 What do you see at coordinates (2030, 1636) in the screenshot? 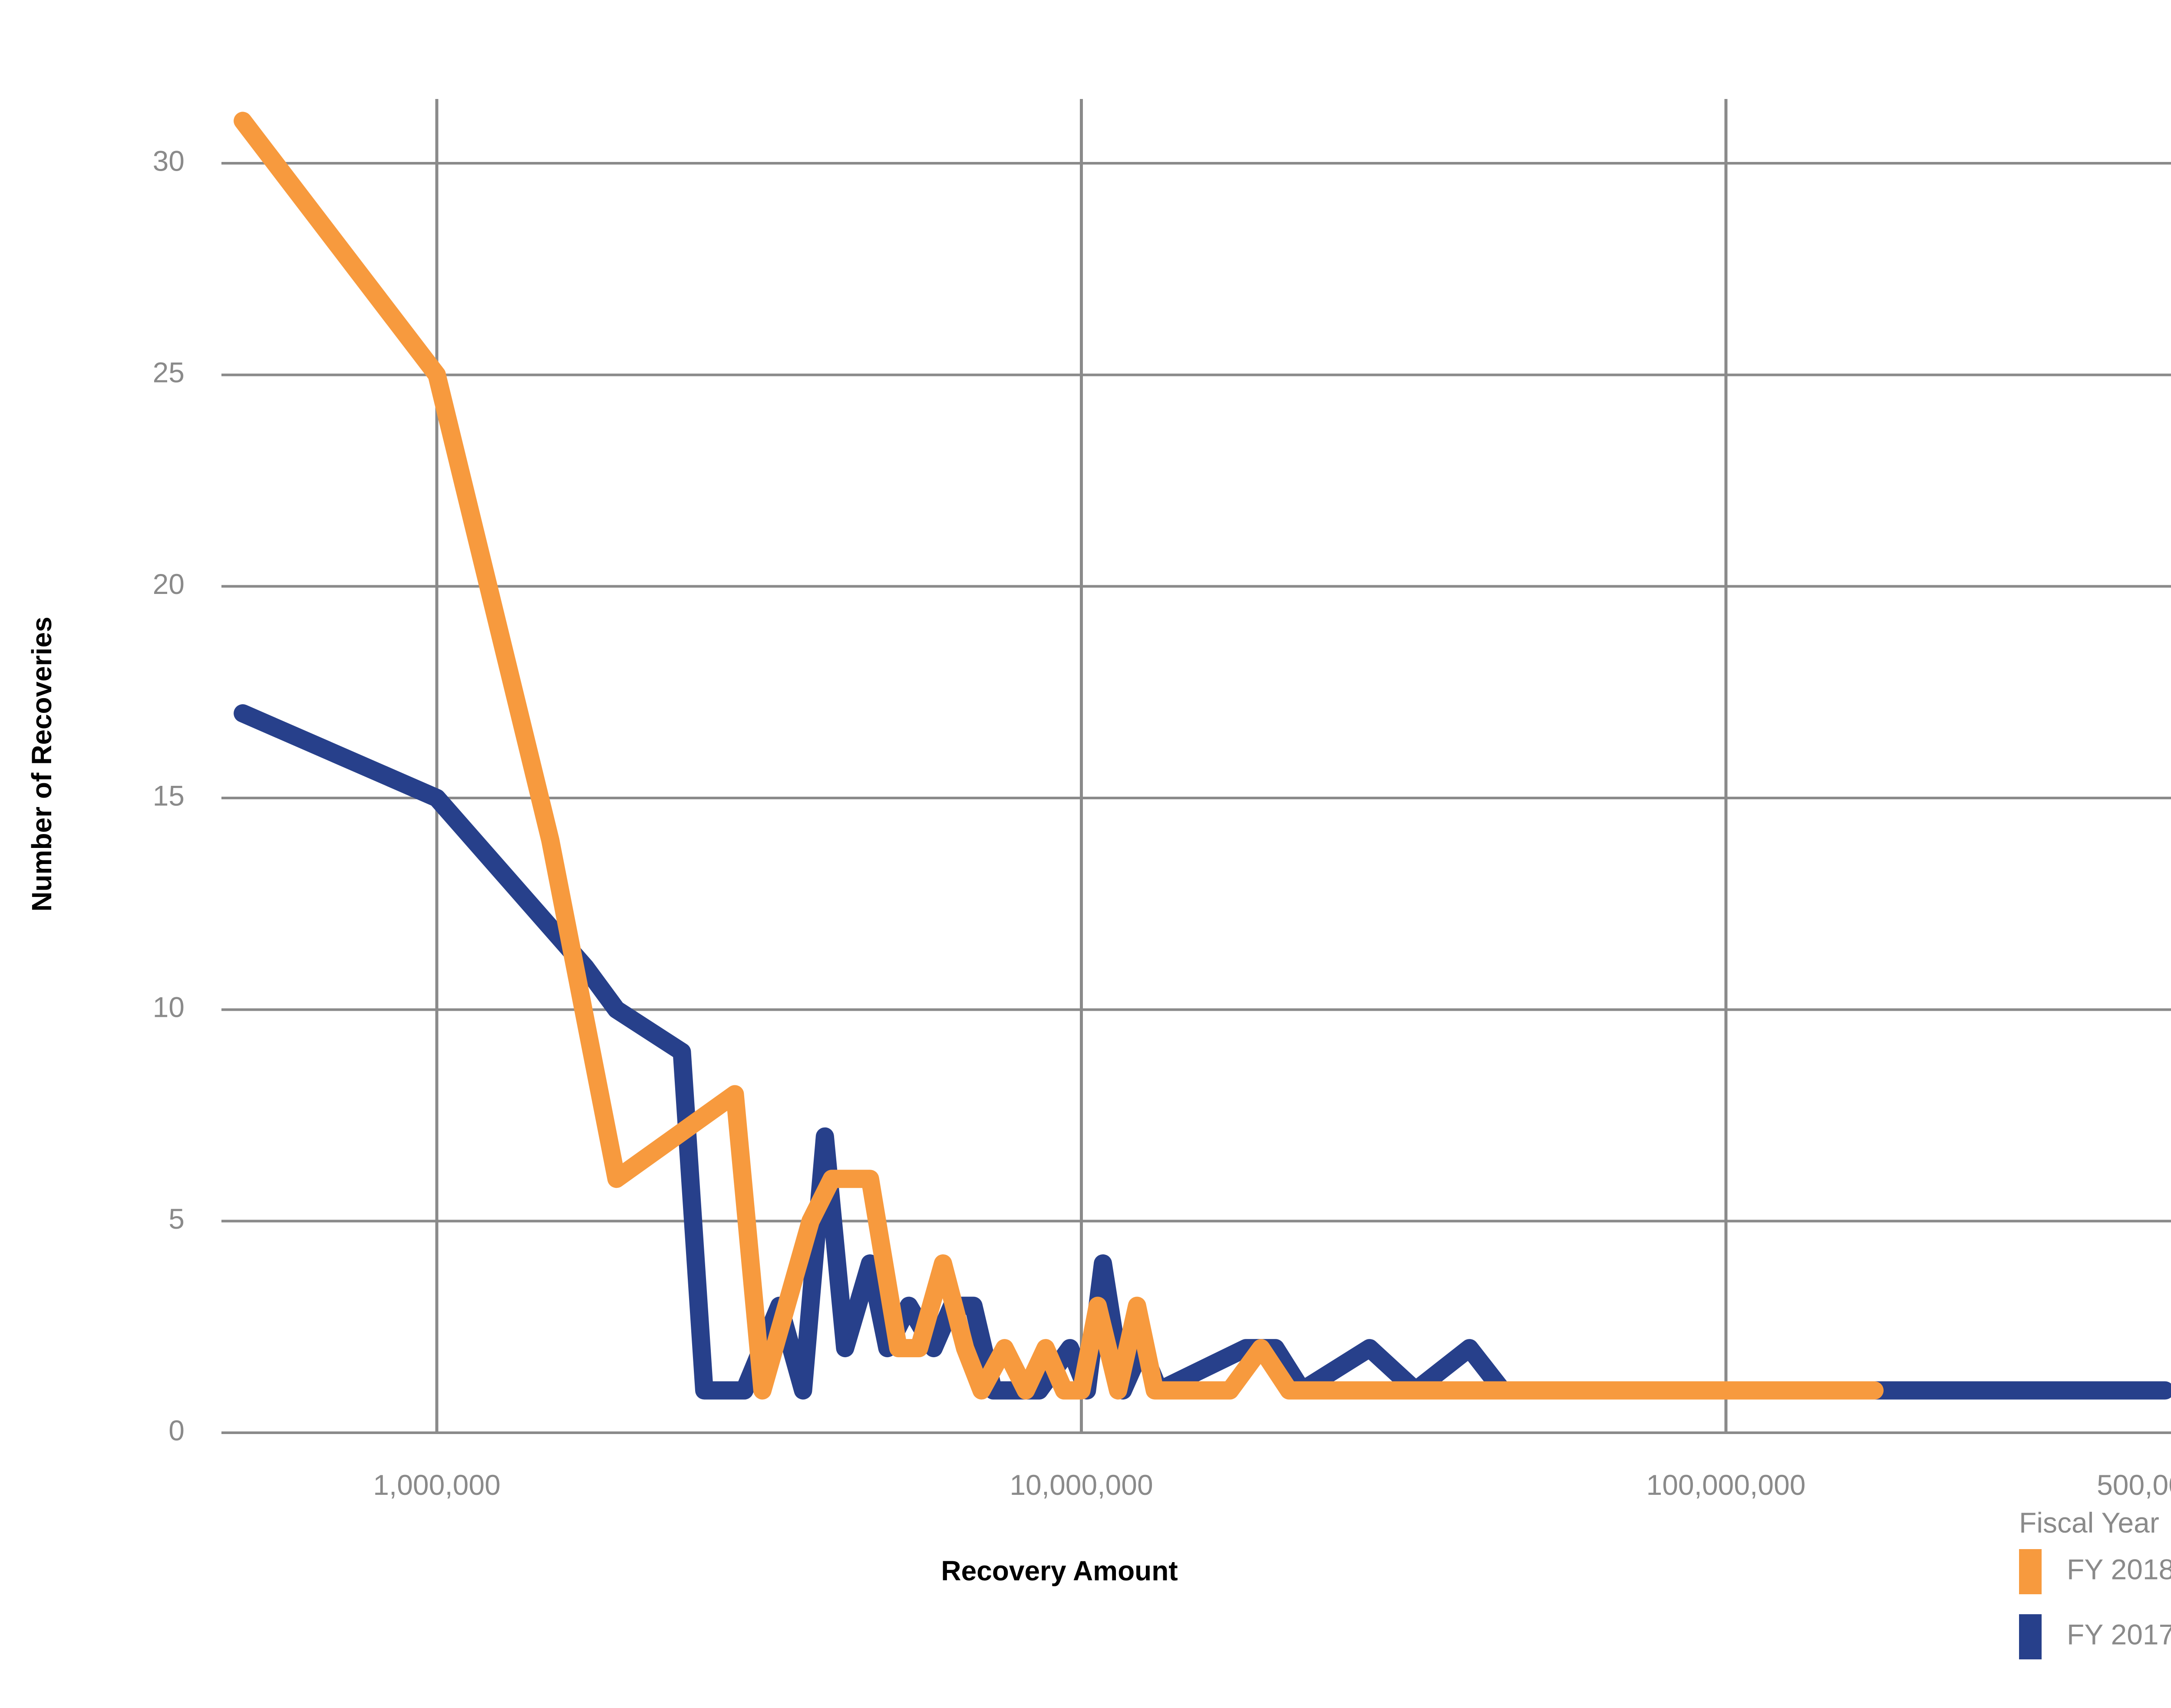
I see `legend-swatch-fy-2017` at bounding box center [2030, 1636].